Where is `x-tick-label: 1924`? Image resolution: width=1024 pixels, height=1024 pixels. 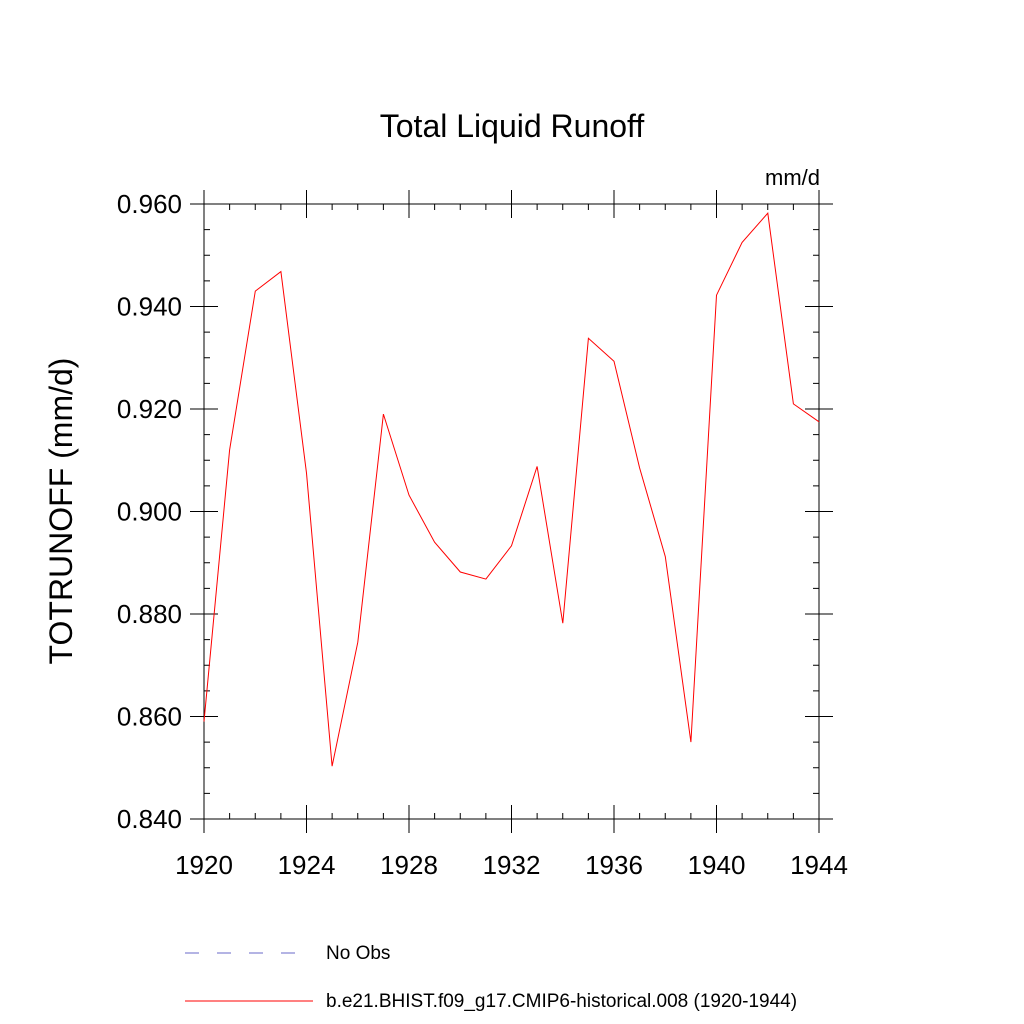 x-tick-label: 1924 is located at coordinates (307, 865).